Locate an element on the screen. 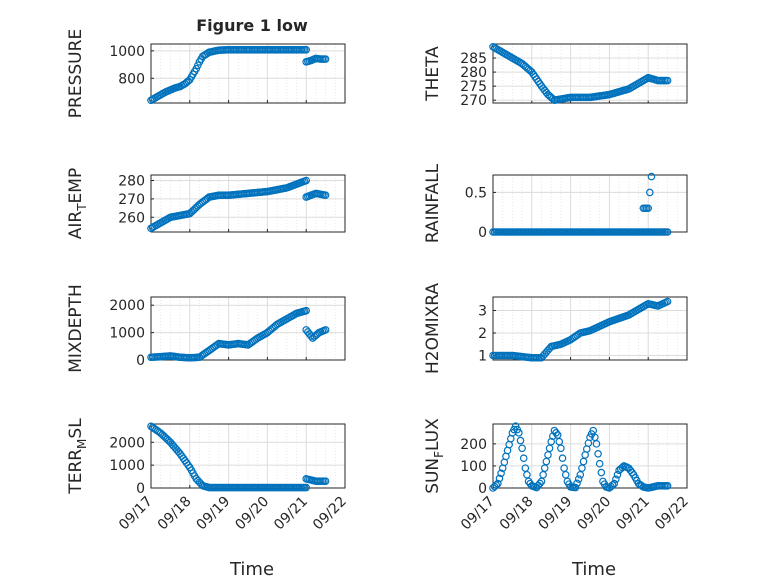  y-tick-label: 200 is located at coordinates (473, 445).